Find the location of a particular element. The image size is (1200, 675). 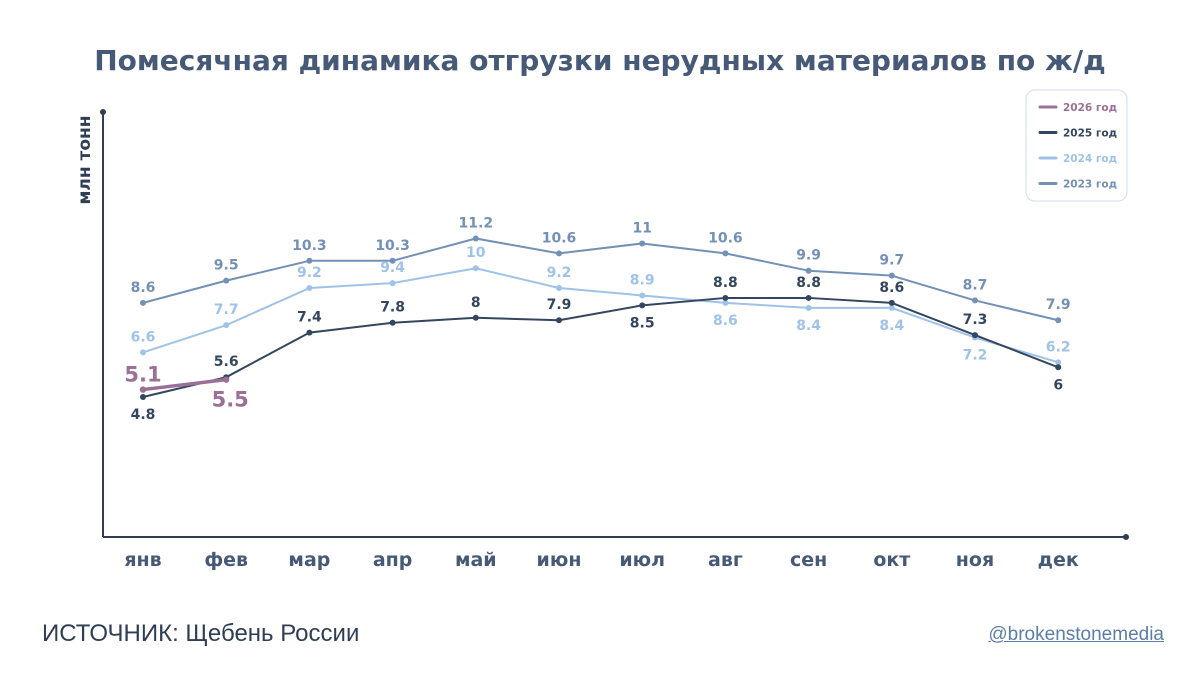

data-label-2023: 9.9 is located at coordinates (808, 256).